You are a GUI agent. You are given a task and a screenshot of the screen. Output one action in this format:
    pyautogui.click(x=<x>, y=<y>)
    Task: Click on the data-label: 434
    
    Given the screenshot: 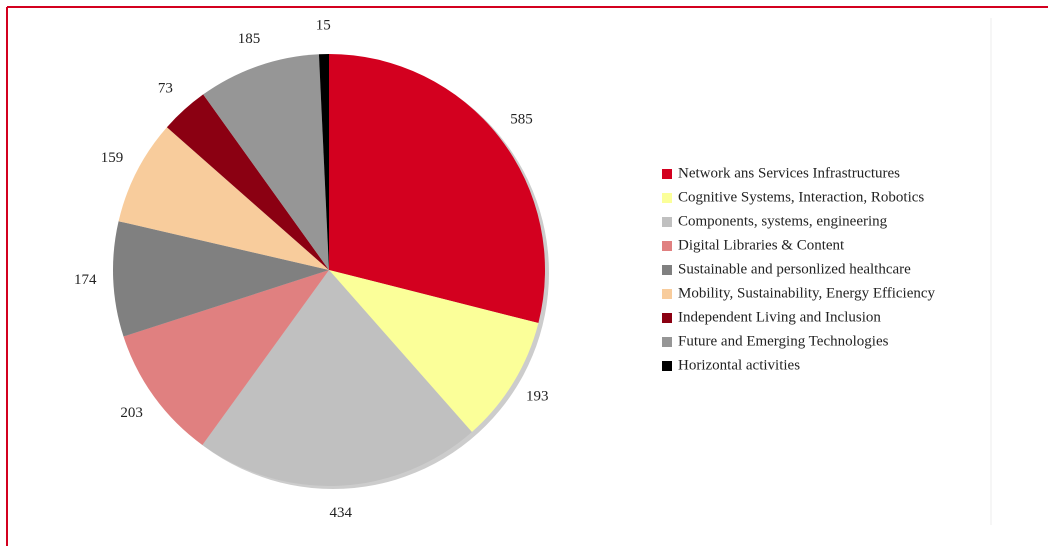 What is the action you would take?
    pyautogui.click(x=341, y=513)
    